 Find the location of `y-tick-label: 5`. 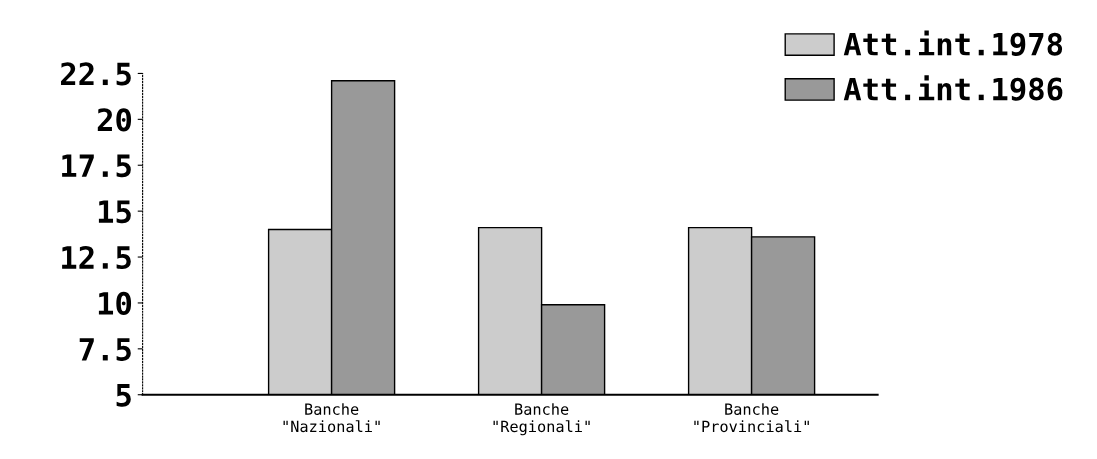

y-tick-label: 5 is located at coordinates (123, 395).